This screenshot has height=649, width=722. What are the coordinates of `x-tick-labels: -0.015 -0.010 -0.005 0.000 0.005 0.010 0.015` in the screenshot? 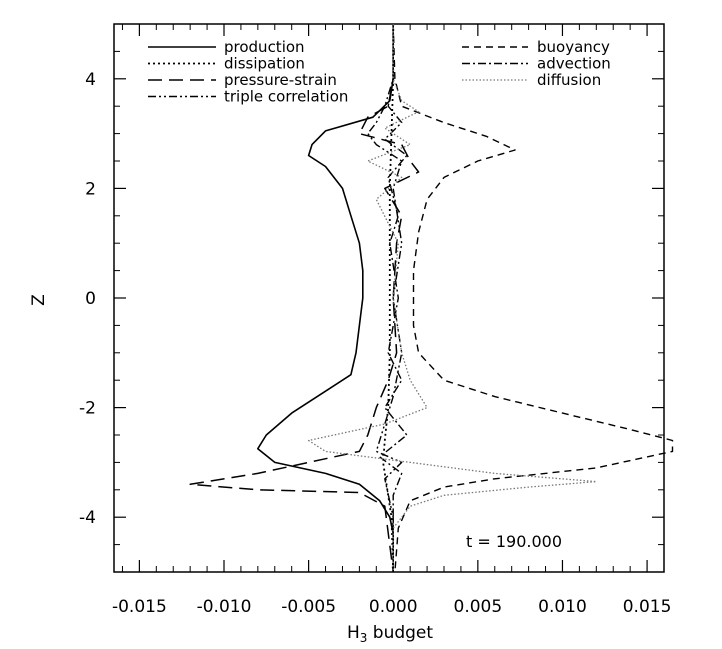 It's located at (391, 607).